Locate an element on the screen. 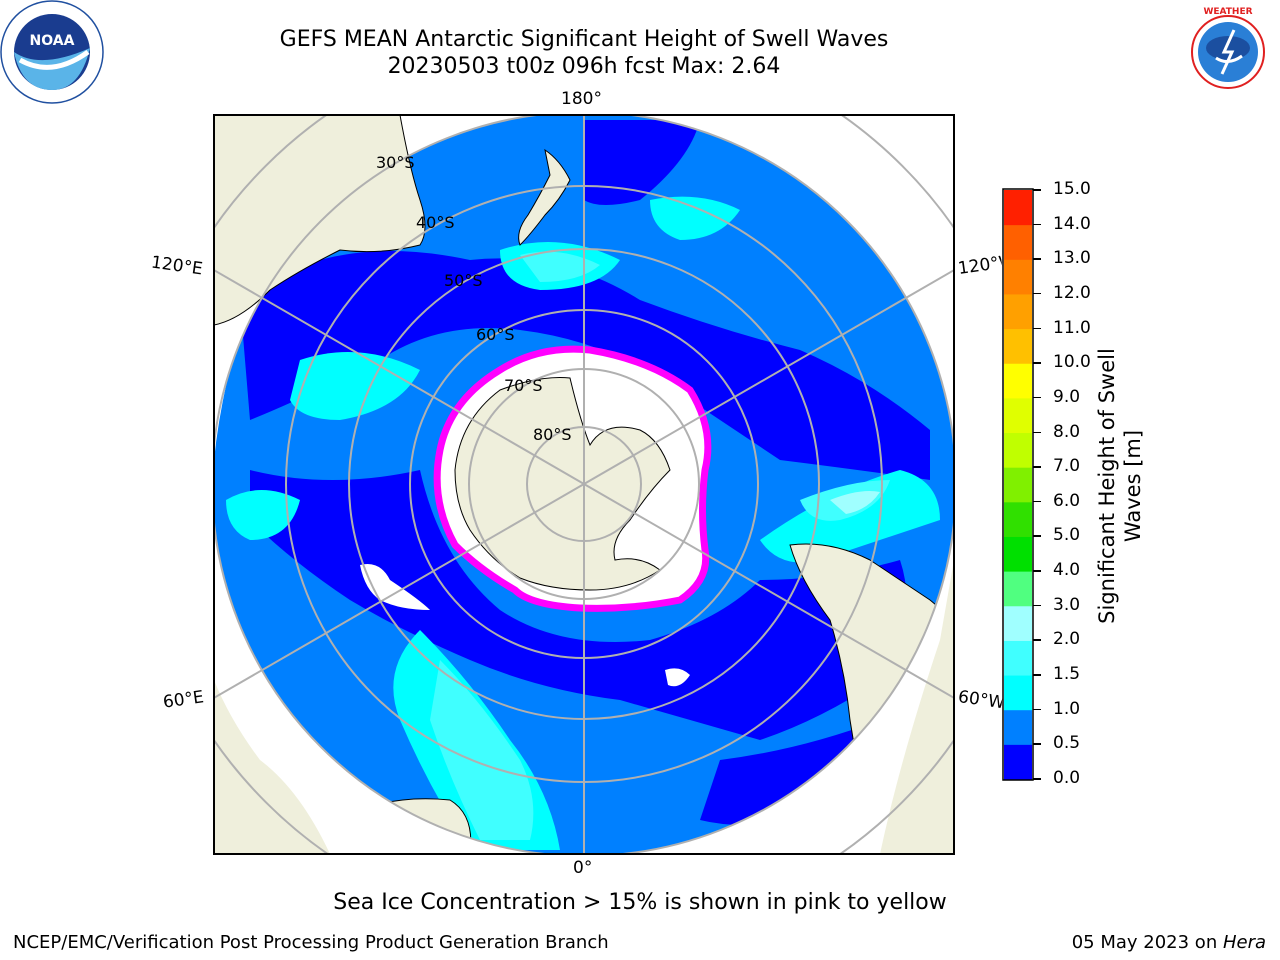 The height and width of the screenshot is (960, 1280). colorbar-tick-label: 5.0 is located at coordinates (1067, 535).